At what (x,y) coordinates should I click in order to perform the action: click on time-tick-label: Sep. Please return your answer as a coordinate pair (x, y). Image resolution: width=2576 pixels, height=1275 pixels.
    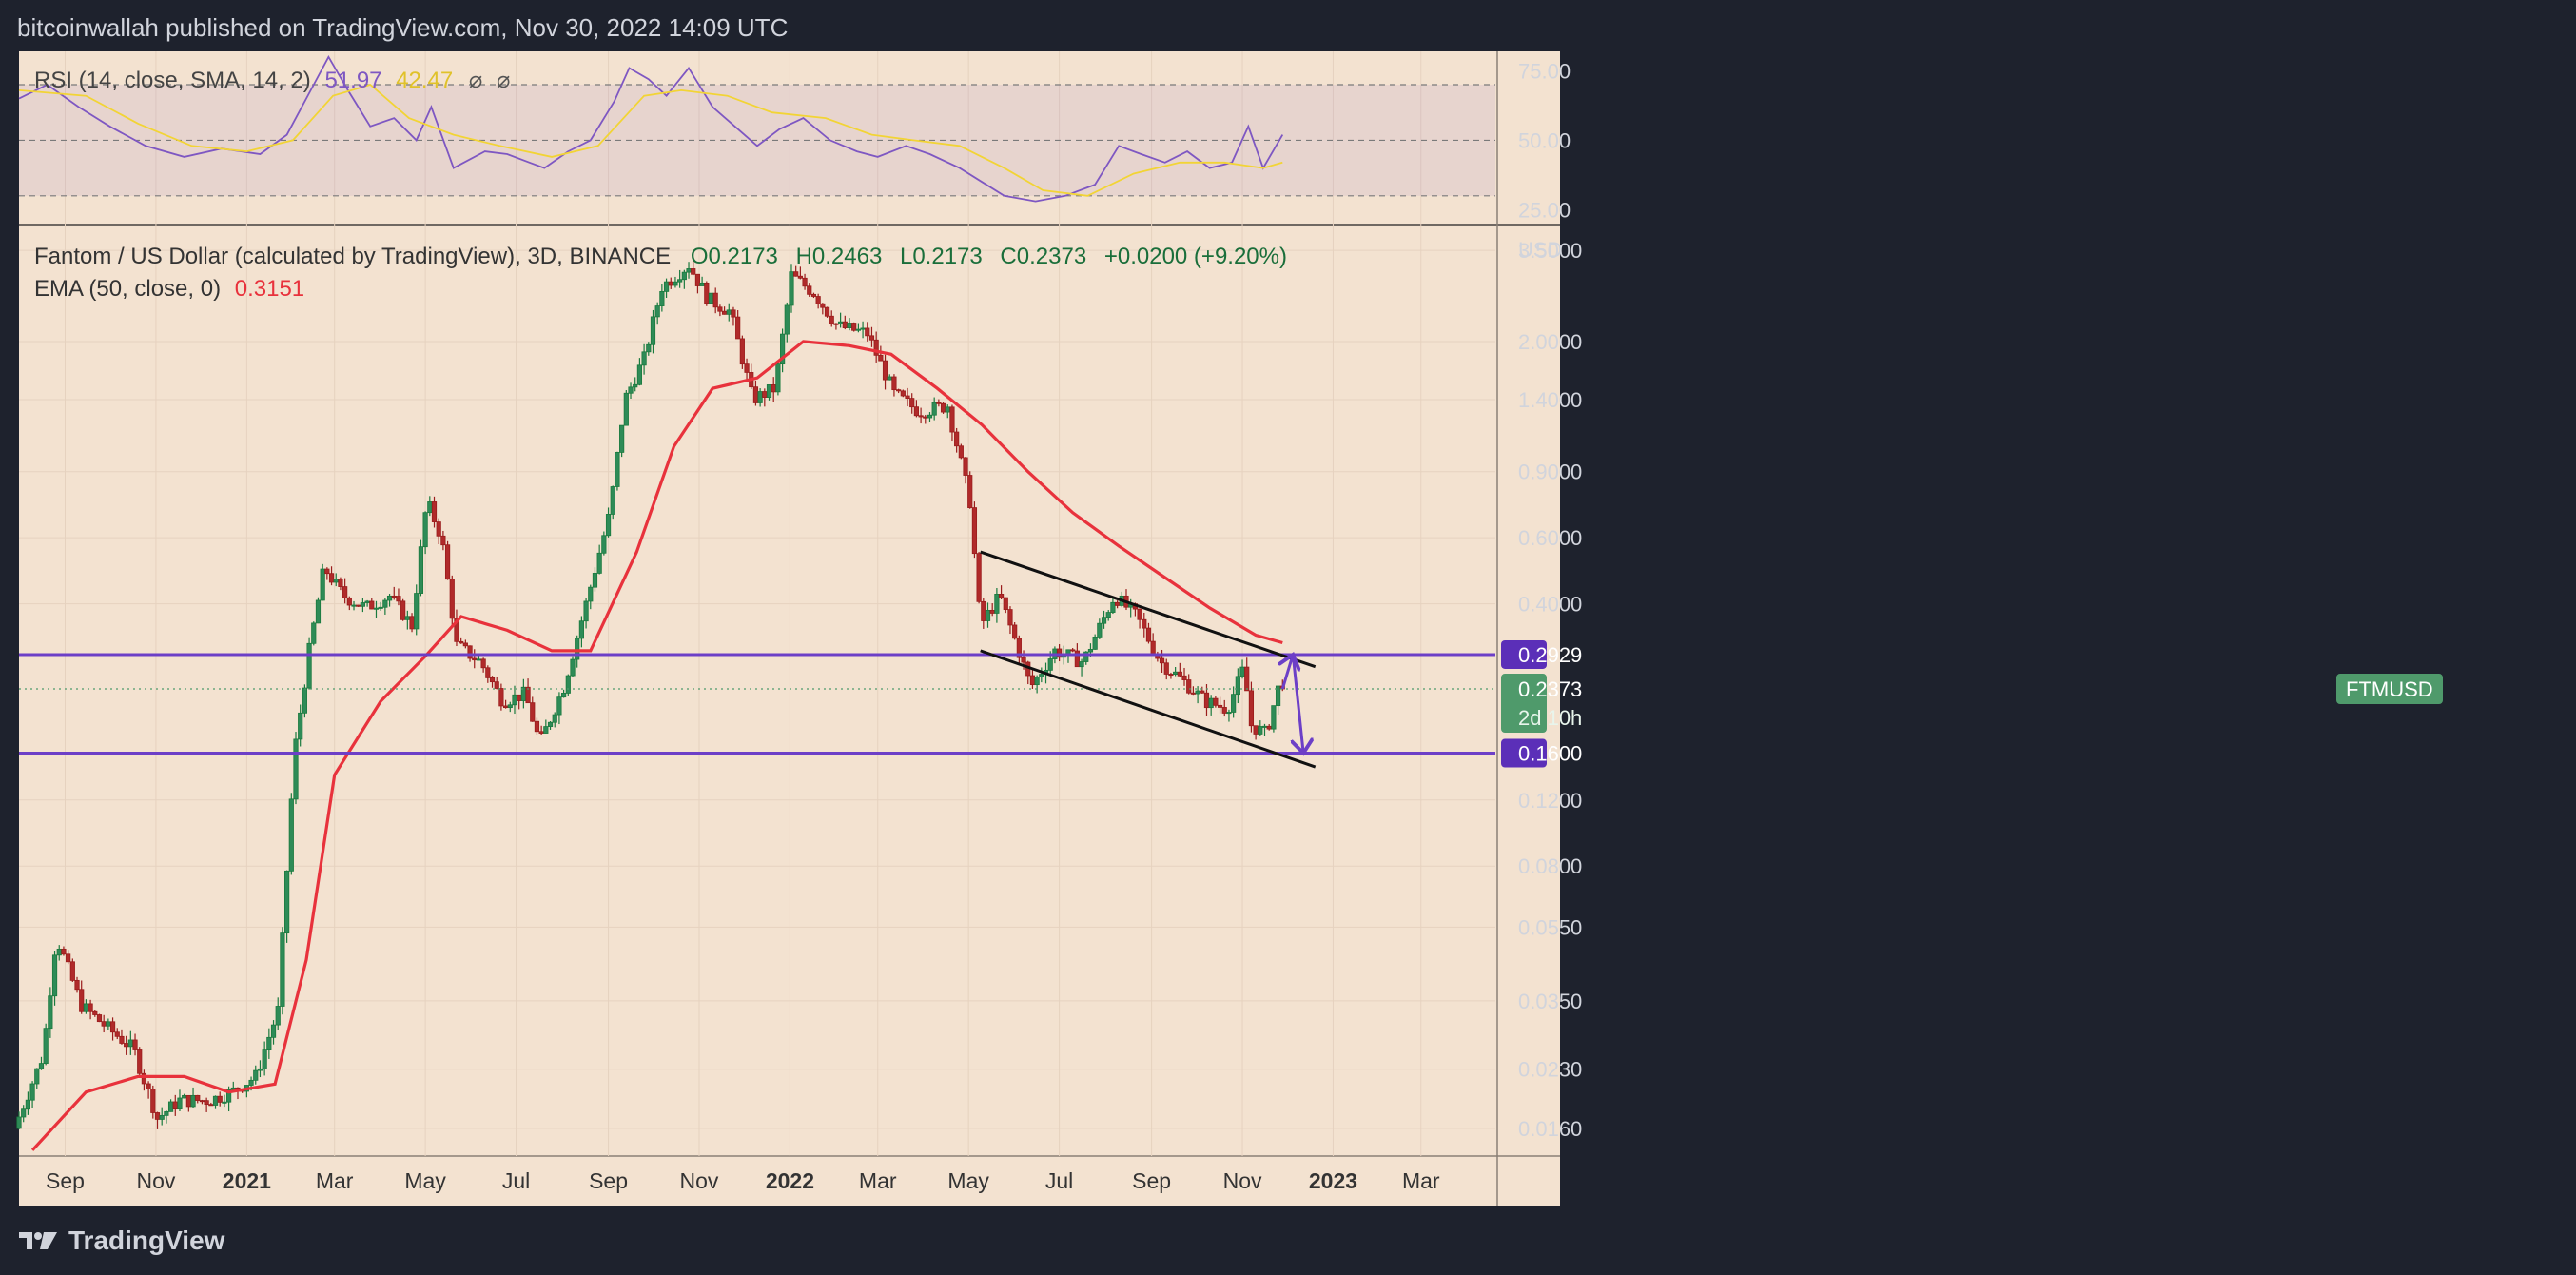
    Looking at the image, I should click on (66, 1180).